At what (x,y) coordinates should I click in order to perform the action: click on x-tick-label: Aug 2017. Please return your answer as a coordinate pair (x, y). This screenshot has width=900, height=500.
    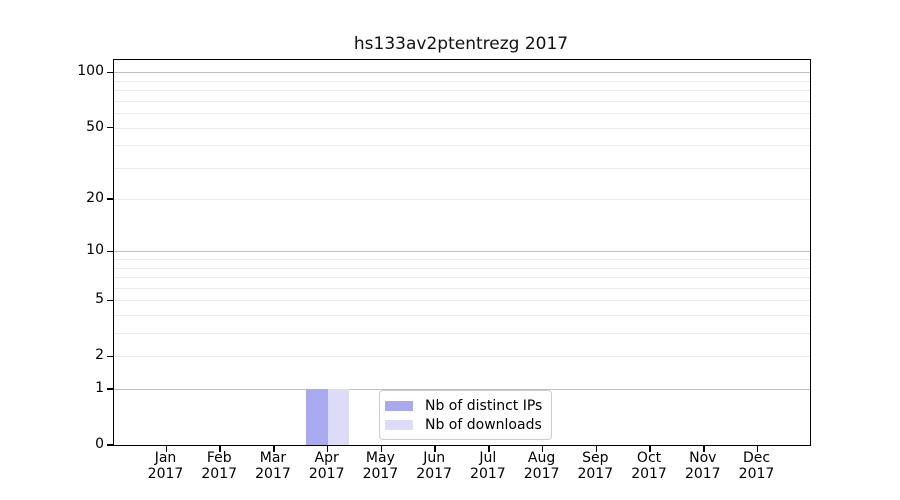
    Looking at the image, I should click on (541, 466).